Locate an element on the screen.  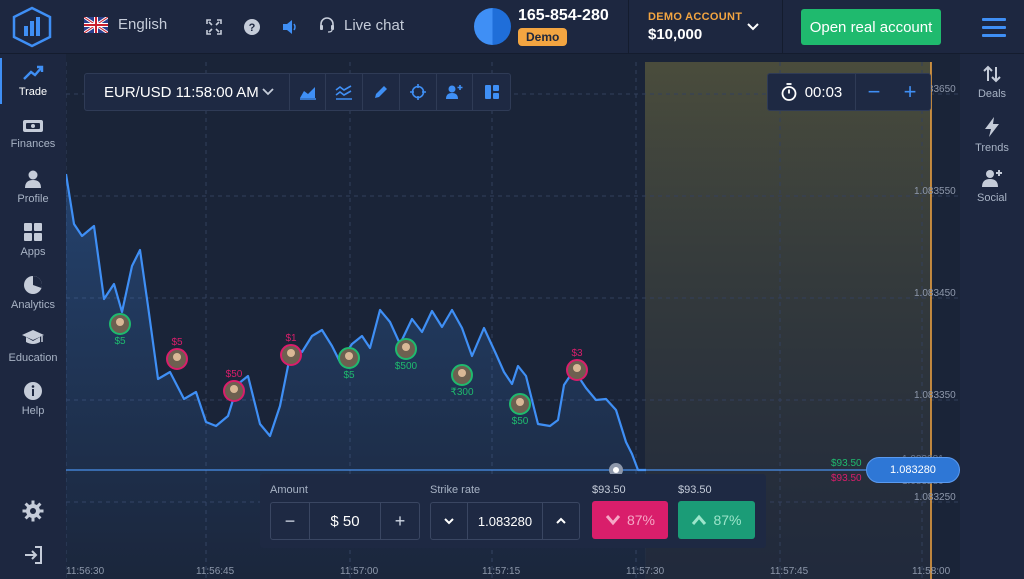
y-tick-label: 1.083350 is located at coordinates (935, 395).